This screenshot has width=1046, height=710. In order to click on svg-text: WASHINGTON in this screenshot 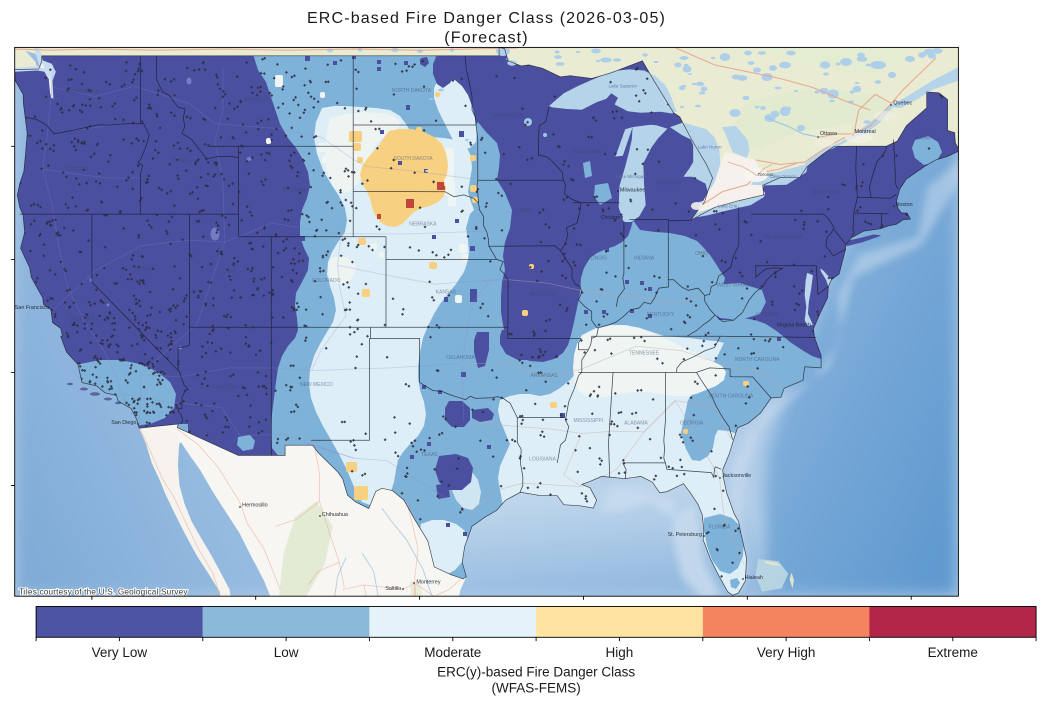, I will do `click(82, 92)`.